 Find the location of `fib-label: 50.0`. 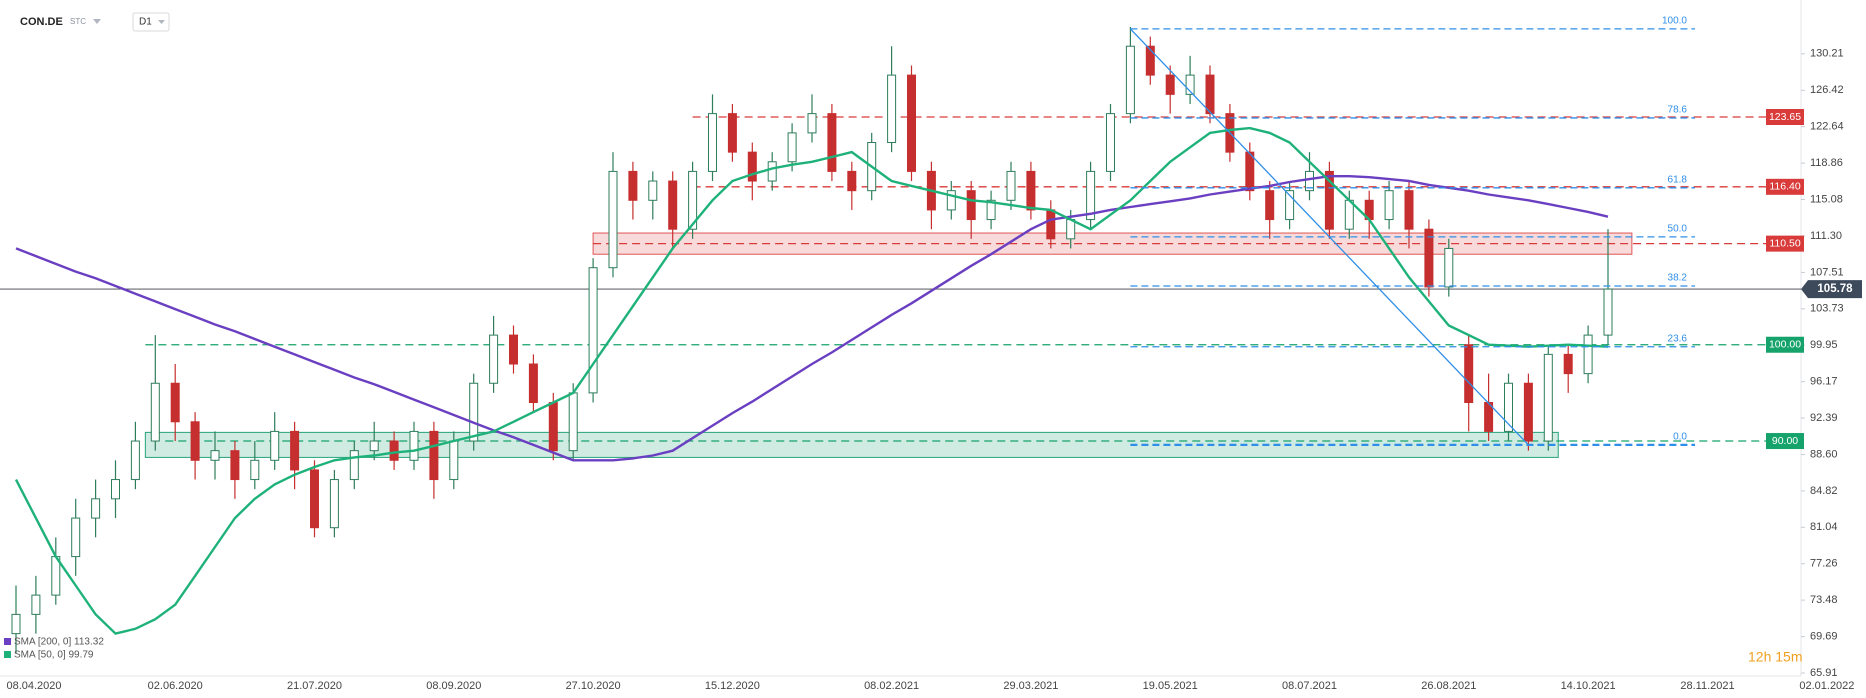

fib-label: 50.0 is located at coordinates (1678, 229).